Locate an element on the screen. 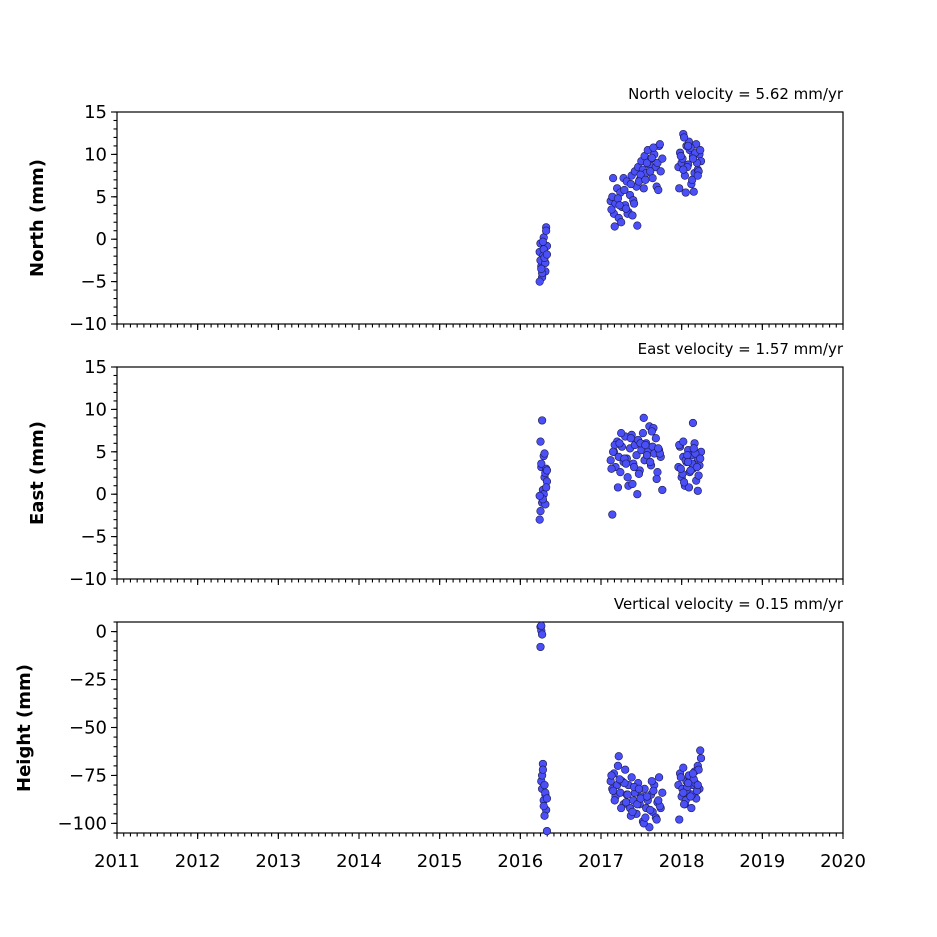  east-y-tick-label: 0 is located at coordinates (101, 494).